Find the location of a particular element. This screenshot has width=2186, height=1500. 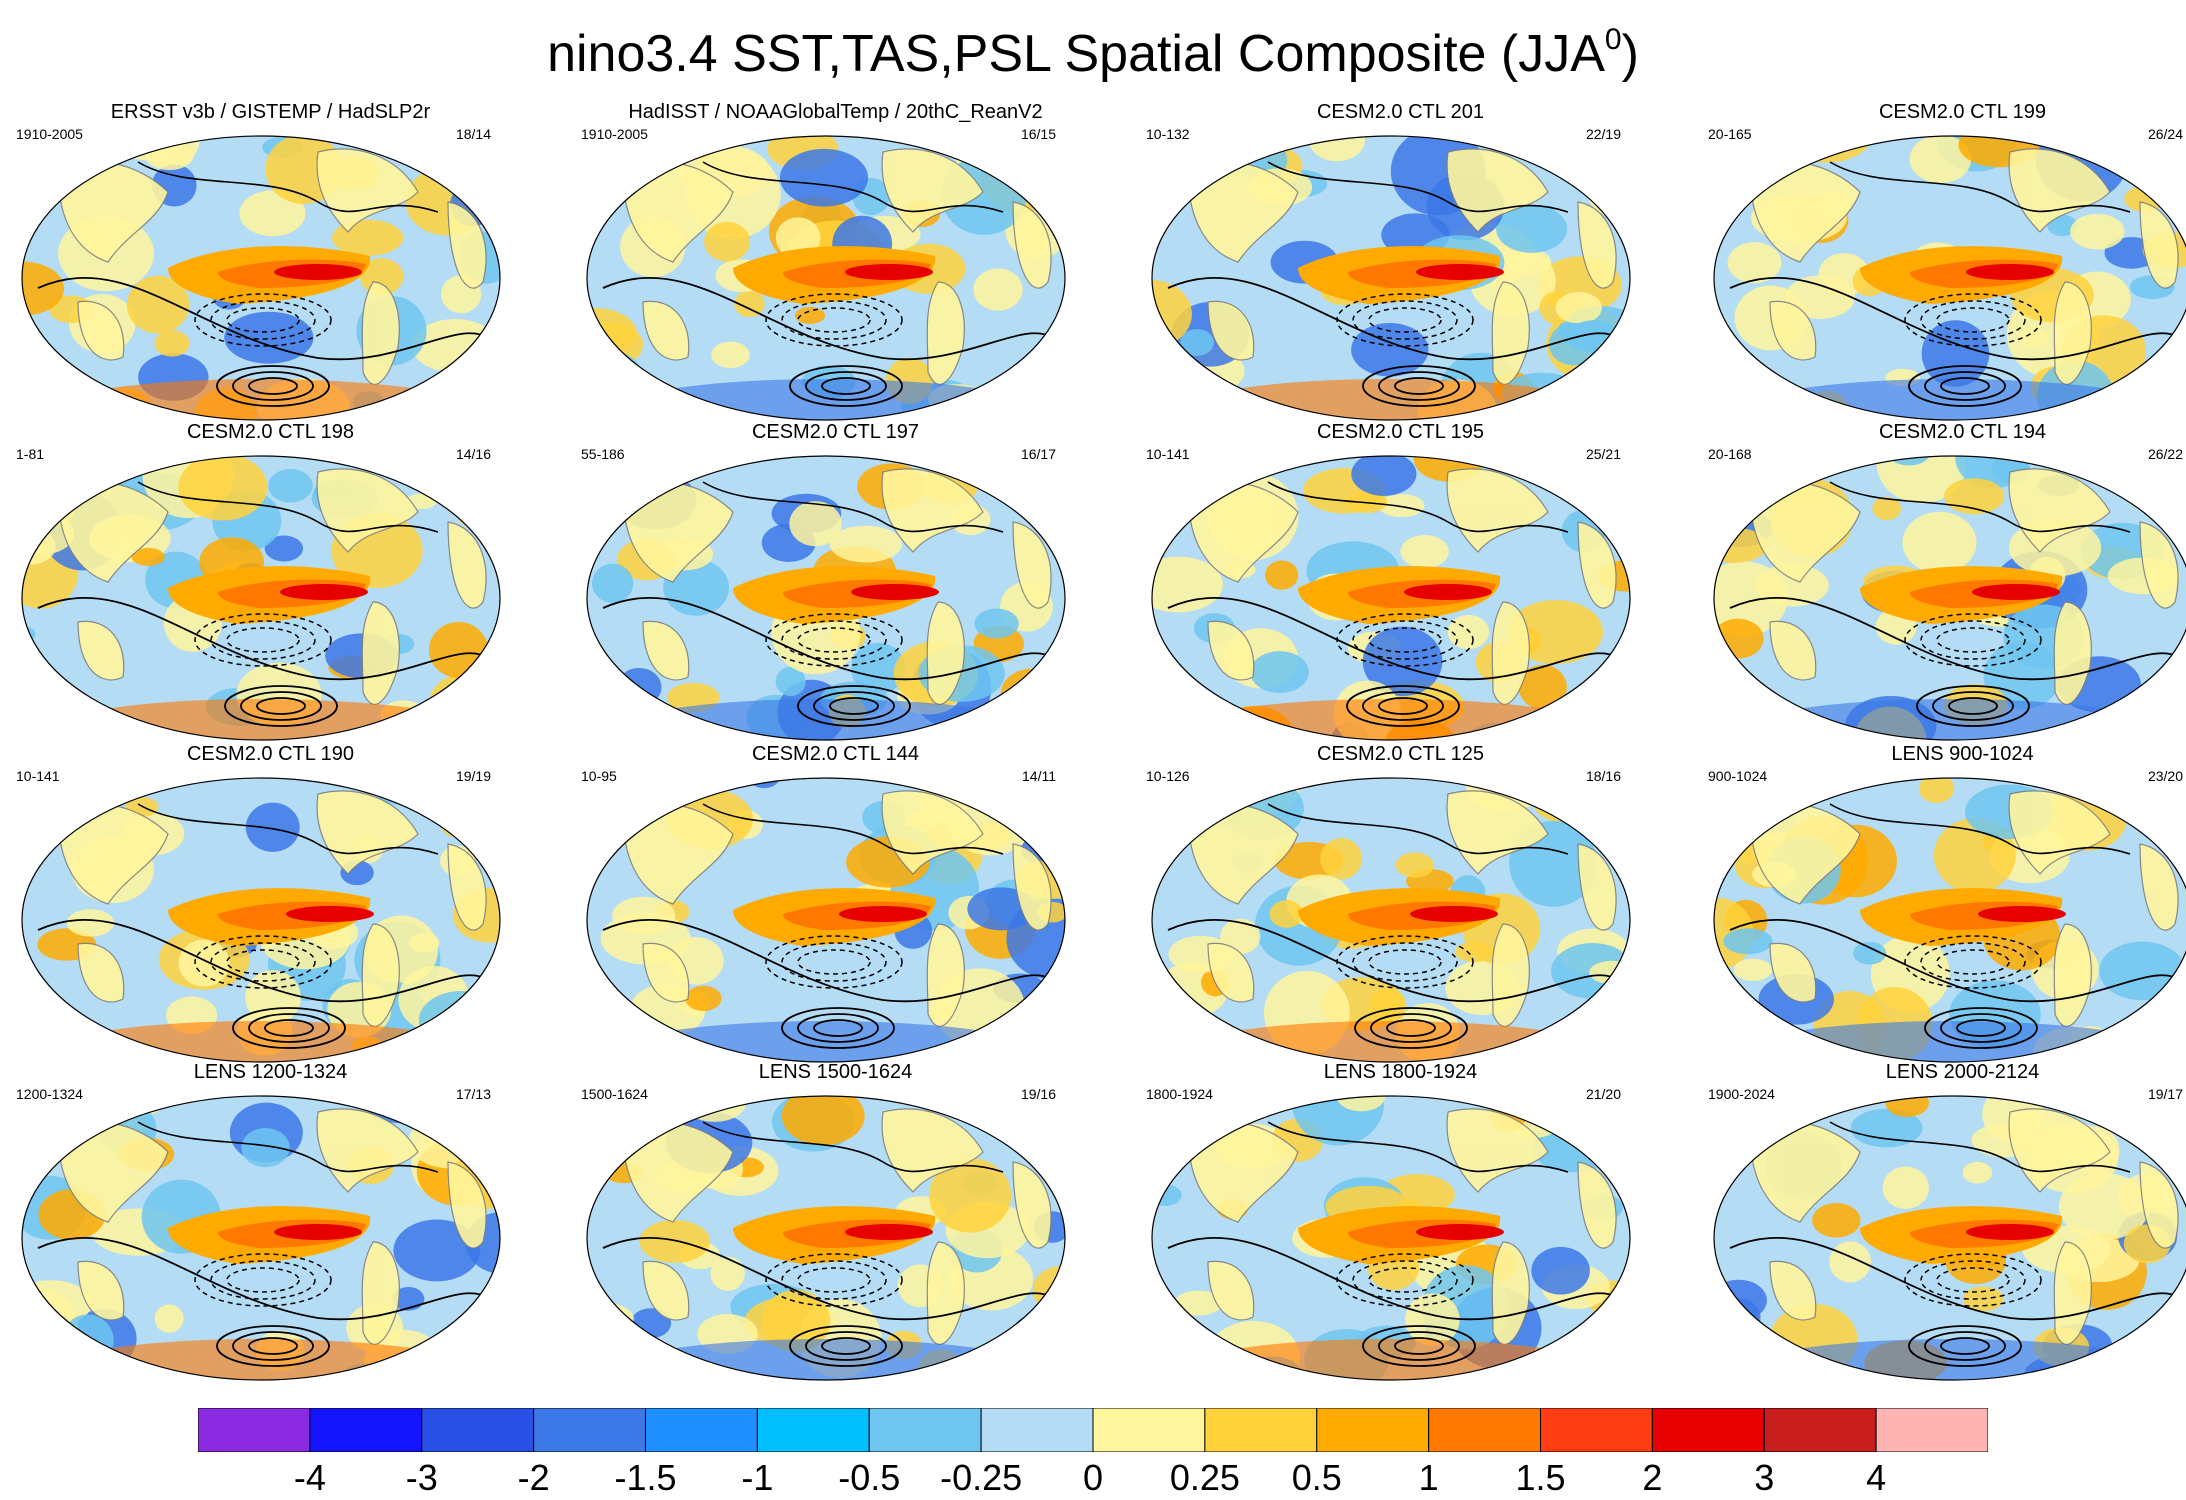

colorbar-tick-label: -2 is located at coordinates (533, 1477).